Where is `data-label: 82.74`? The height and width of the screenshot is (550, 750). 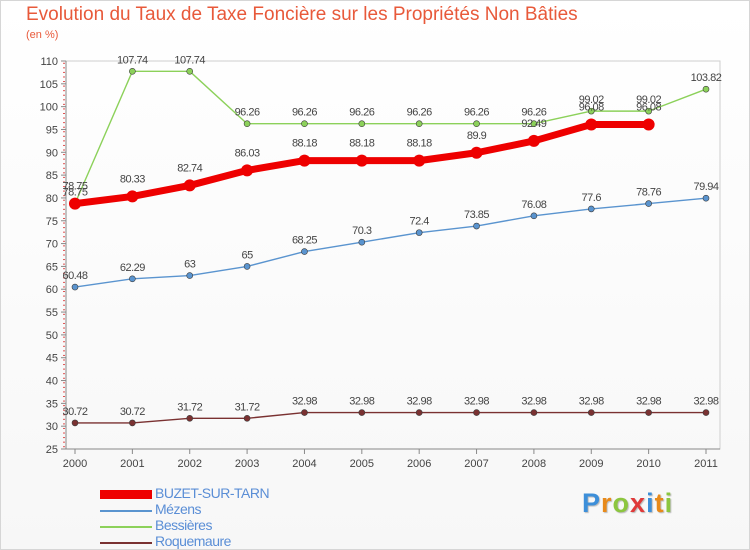 data-label: 82.74 is located at coordinates (189, 168).